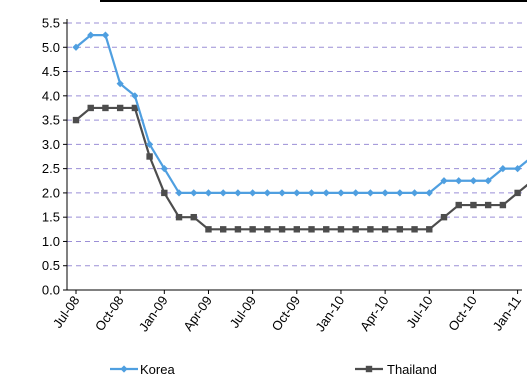 The width and height of the screenshot is (527, 382). What do you see at coordinates (412, 369) in the screenshot?
I see `legend-label: Thailand` at bounding box center [412, 369].